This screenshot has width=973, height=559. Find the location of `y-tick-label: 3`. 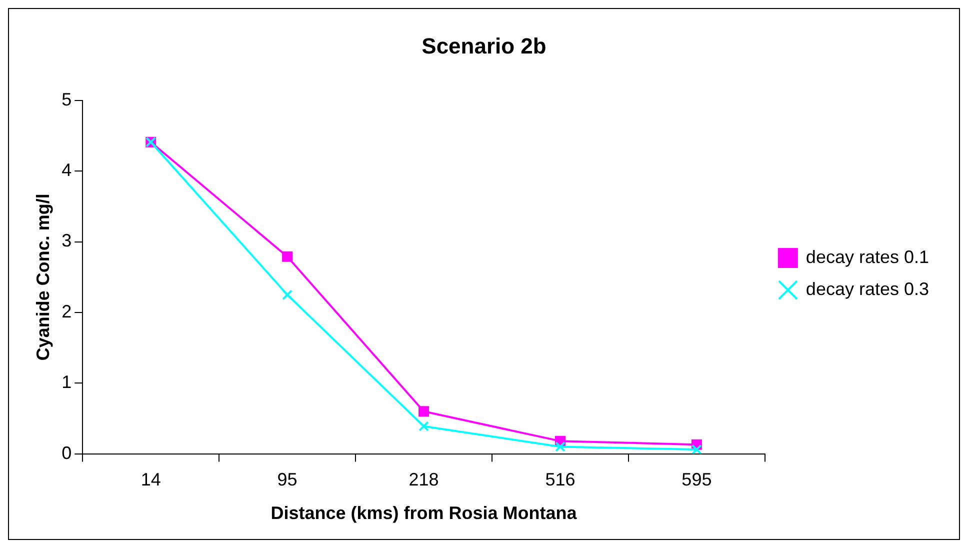

y-tick-label: 3 is located at coordinates (67, 240).